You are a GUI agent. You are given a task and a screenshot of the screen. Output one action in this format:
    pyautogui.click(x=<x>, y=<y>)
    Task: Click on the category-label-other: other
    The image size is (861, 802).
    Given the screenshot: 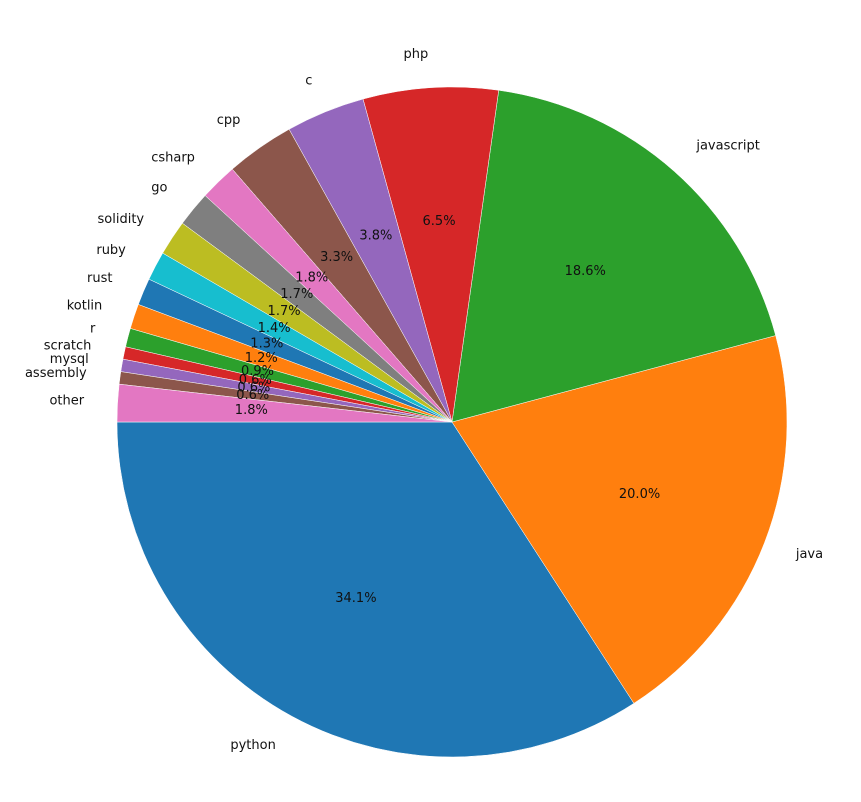 What is the action you would take?
    pyautogui.click(x=66, y=401)
    